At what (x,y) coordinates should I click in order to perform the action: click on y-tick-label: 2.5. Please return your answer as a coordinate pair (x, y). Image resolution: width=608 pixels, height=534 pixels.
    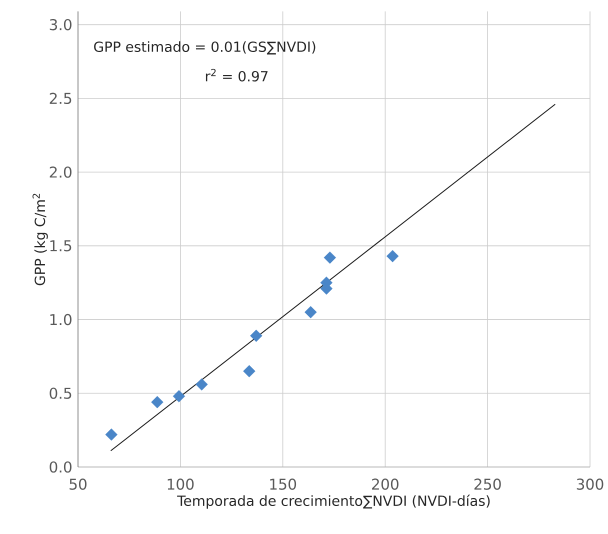
    Looking at the image, I should click on (61, 98).